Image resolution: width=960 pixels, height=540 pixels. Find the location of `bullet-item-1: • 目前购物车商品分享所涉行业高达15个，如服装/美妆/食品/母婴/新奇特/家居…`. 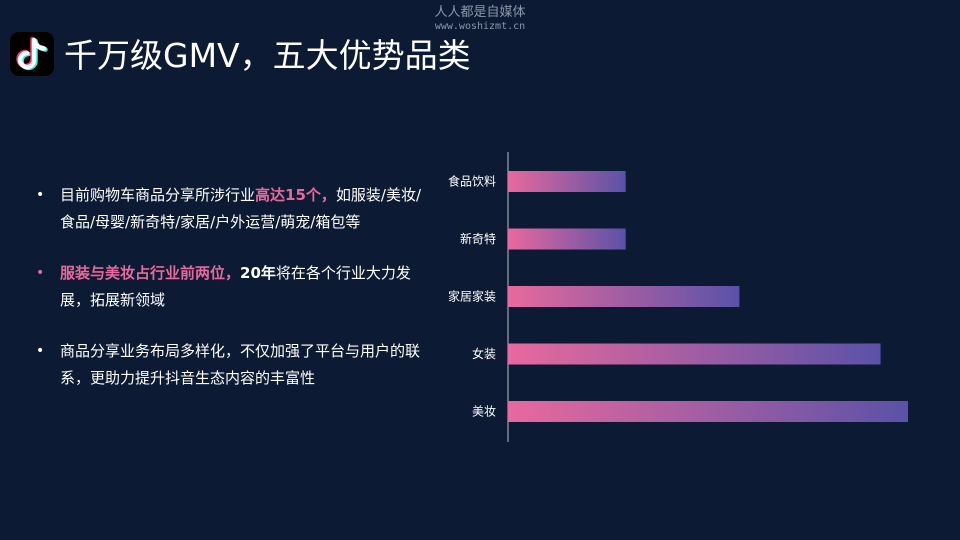

bullet-item-1: • 目前购物车商品分享所涉行业高达15个，如服装/美妆/食品/母婴/新奇特/家居… is located at coordinates (229, 209).